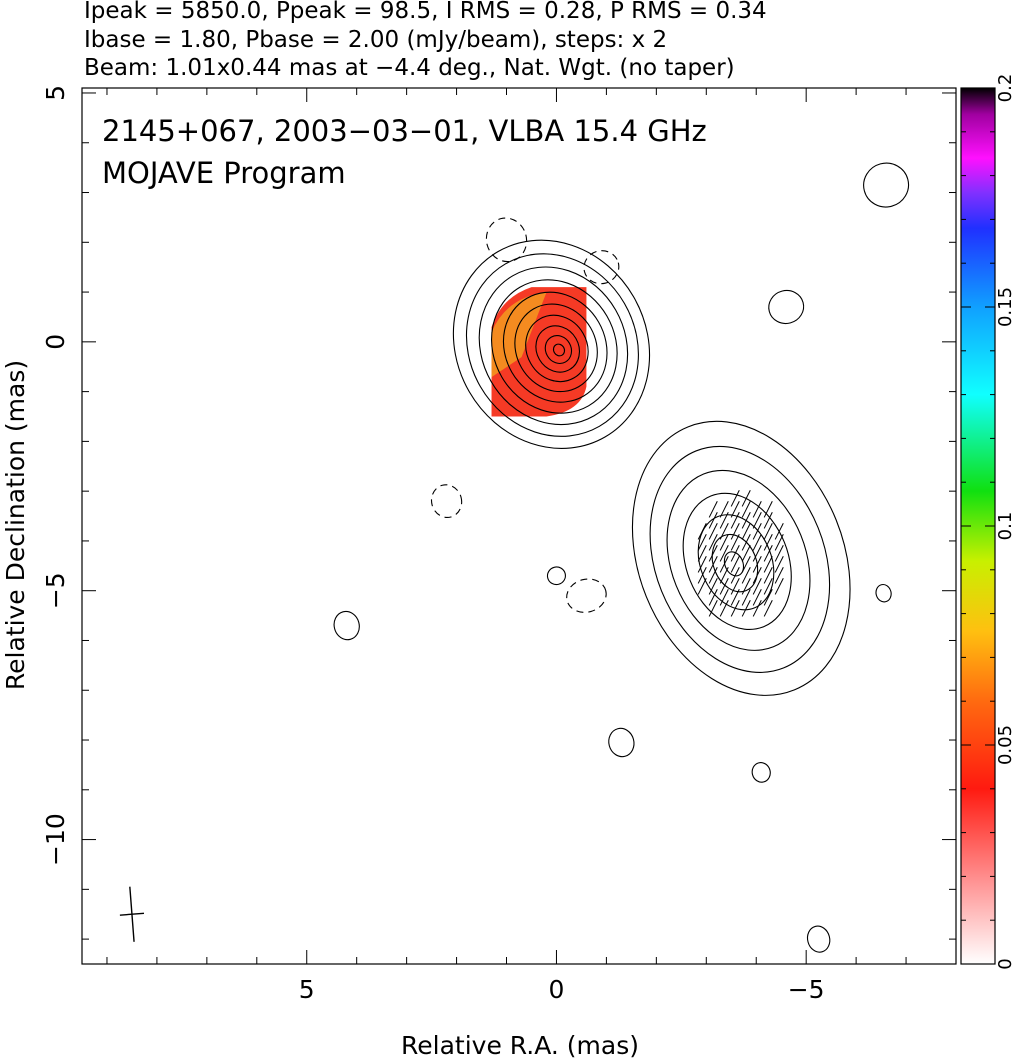 This screenshot has width=1022, height=1061. Describe the element at coordinates (1005, 745) in the screenshot. I see `colorbar-tick-label: 0.05` at that location.